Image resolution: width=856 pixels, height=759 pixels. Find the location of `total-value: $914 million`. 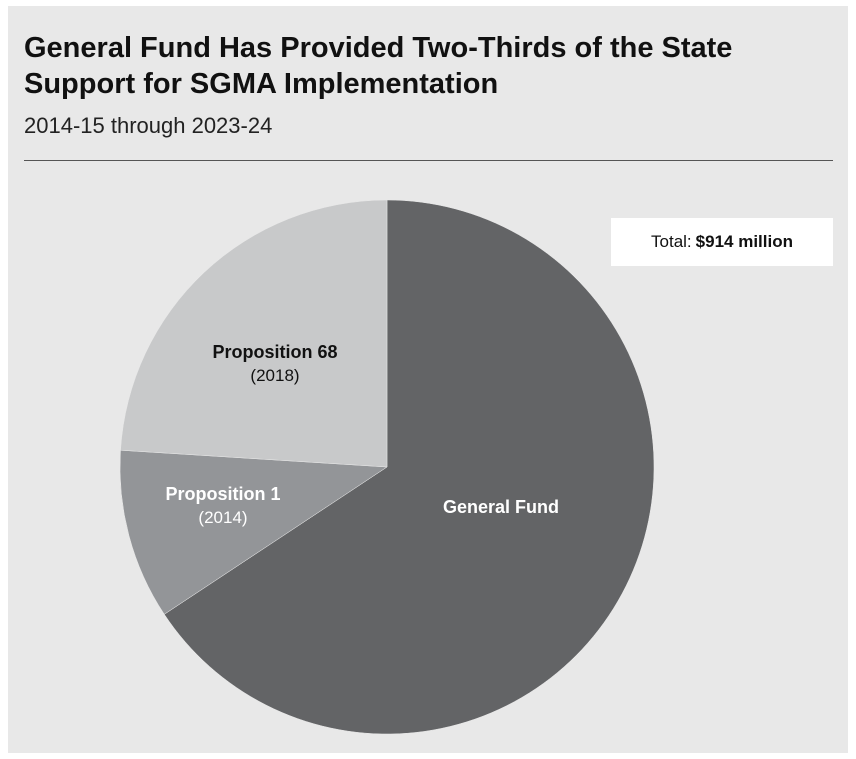

total-value: $914 million is located at coordinates (744, 241).